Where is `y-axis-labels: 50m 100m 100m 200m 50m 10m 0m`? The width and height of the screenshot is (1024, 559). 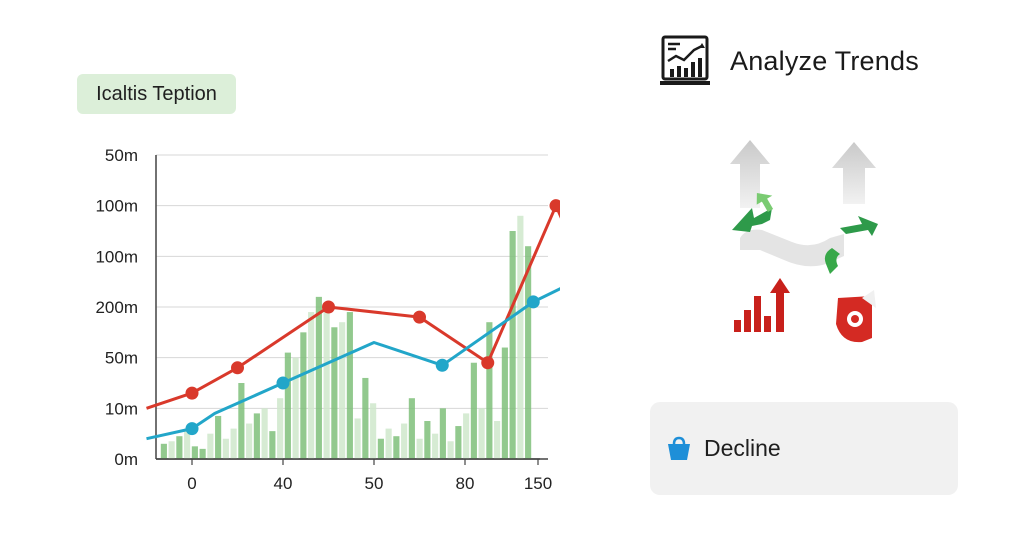
y-axis-labels: 50m 100m 100m 200m 50m 10m 0m is located at coordinates (116, 307).